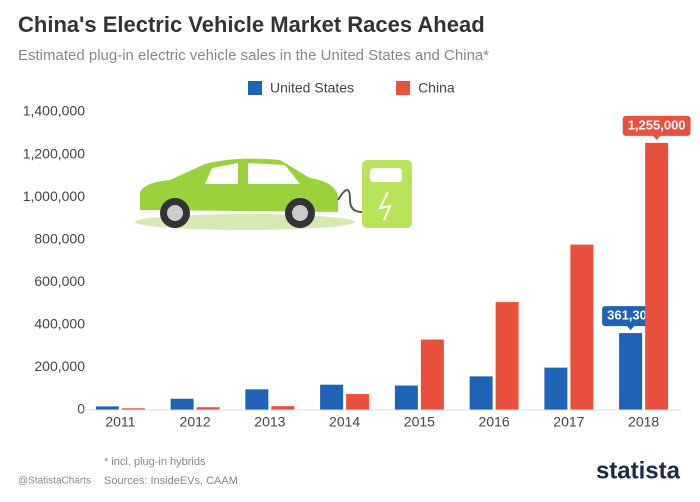  What do you see at coordinates (273, 194) in the screenshot?
I see `illustration` at bounding box center [273, 194].